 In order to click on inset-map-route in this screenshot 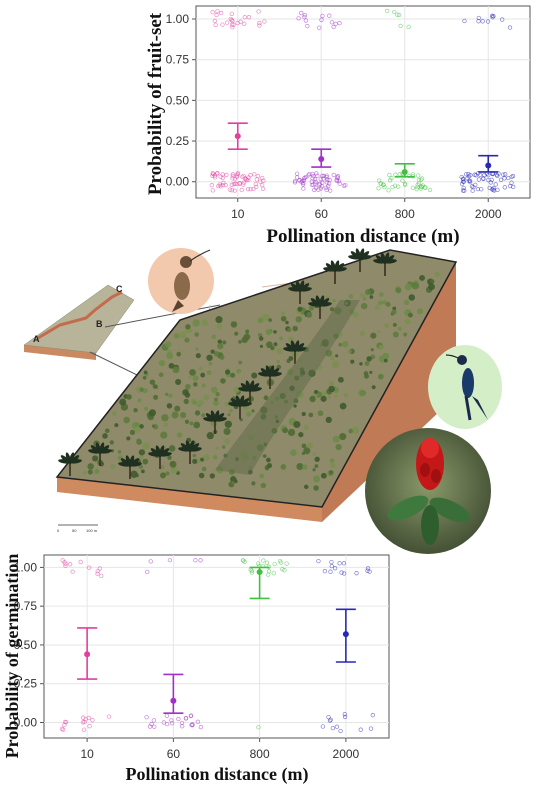, I will do `click(80, 315)`.